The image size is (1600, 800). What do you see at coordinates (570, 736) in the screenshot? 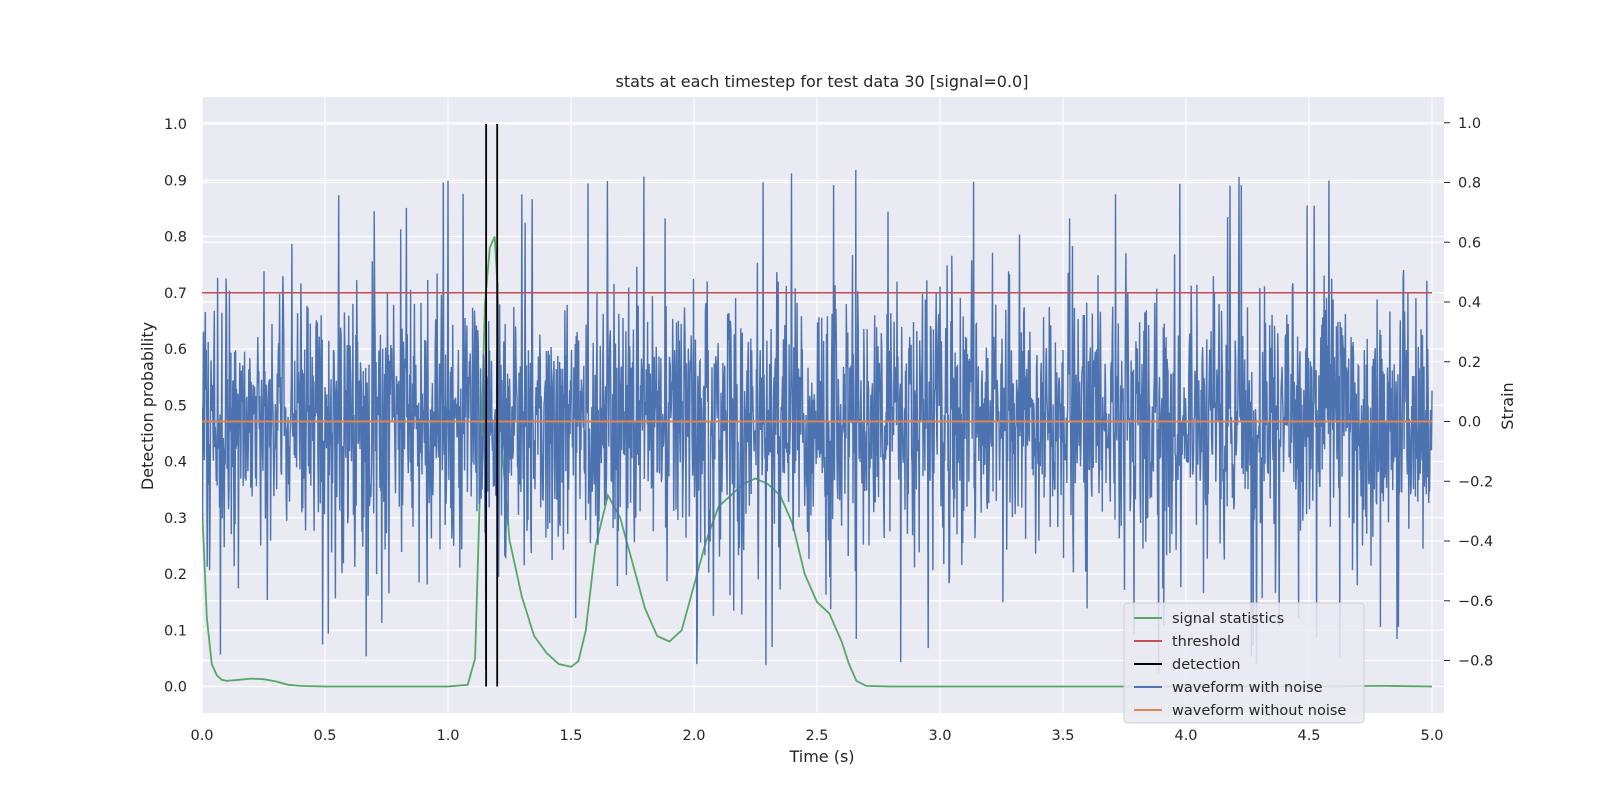
I see `x-tick-label: 1.5` at bounding box center [570, 736].